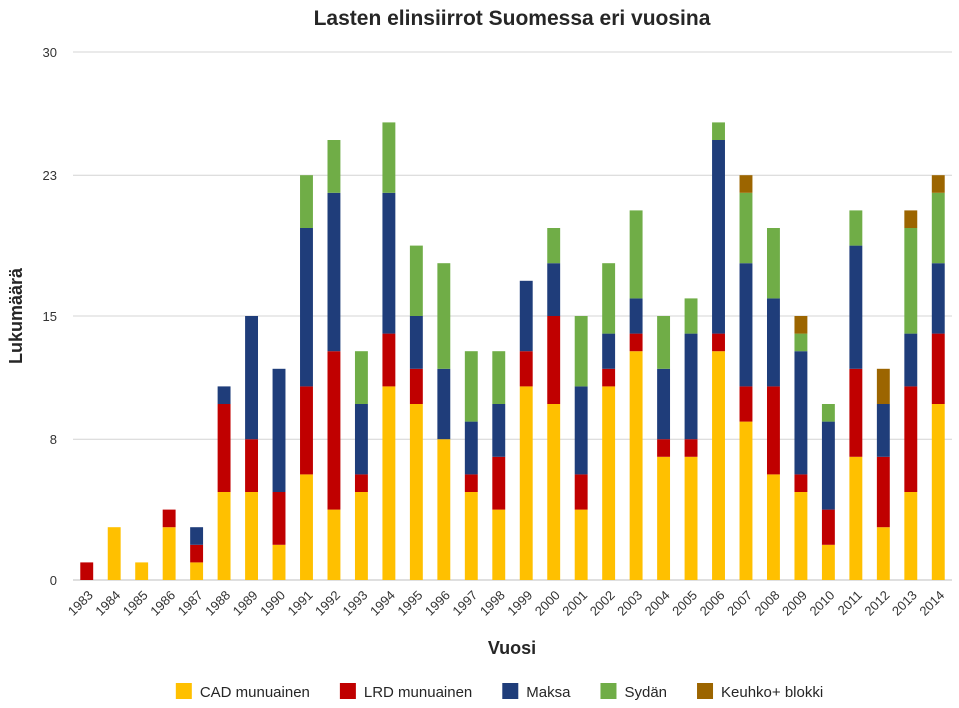  Describe the element at coordinates (772, 692) in the screenshot. I see `legend-label: Keuhko+ blokki` at that location.